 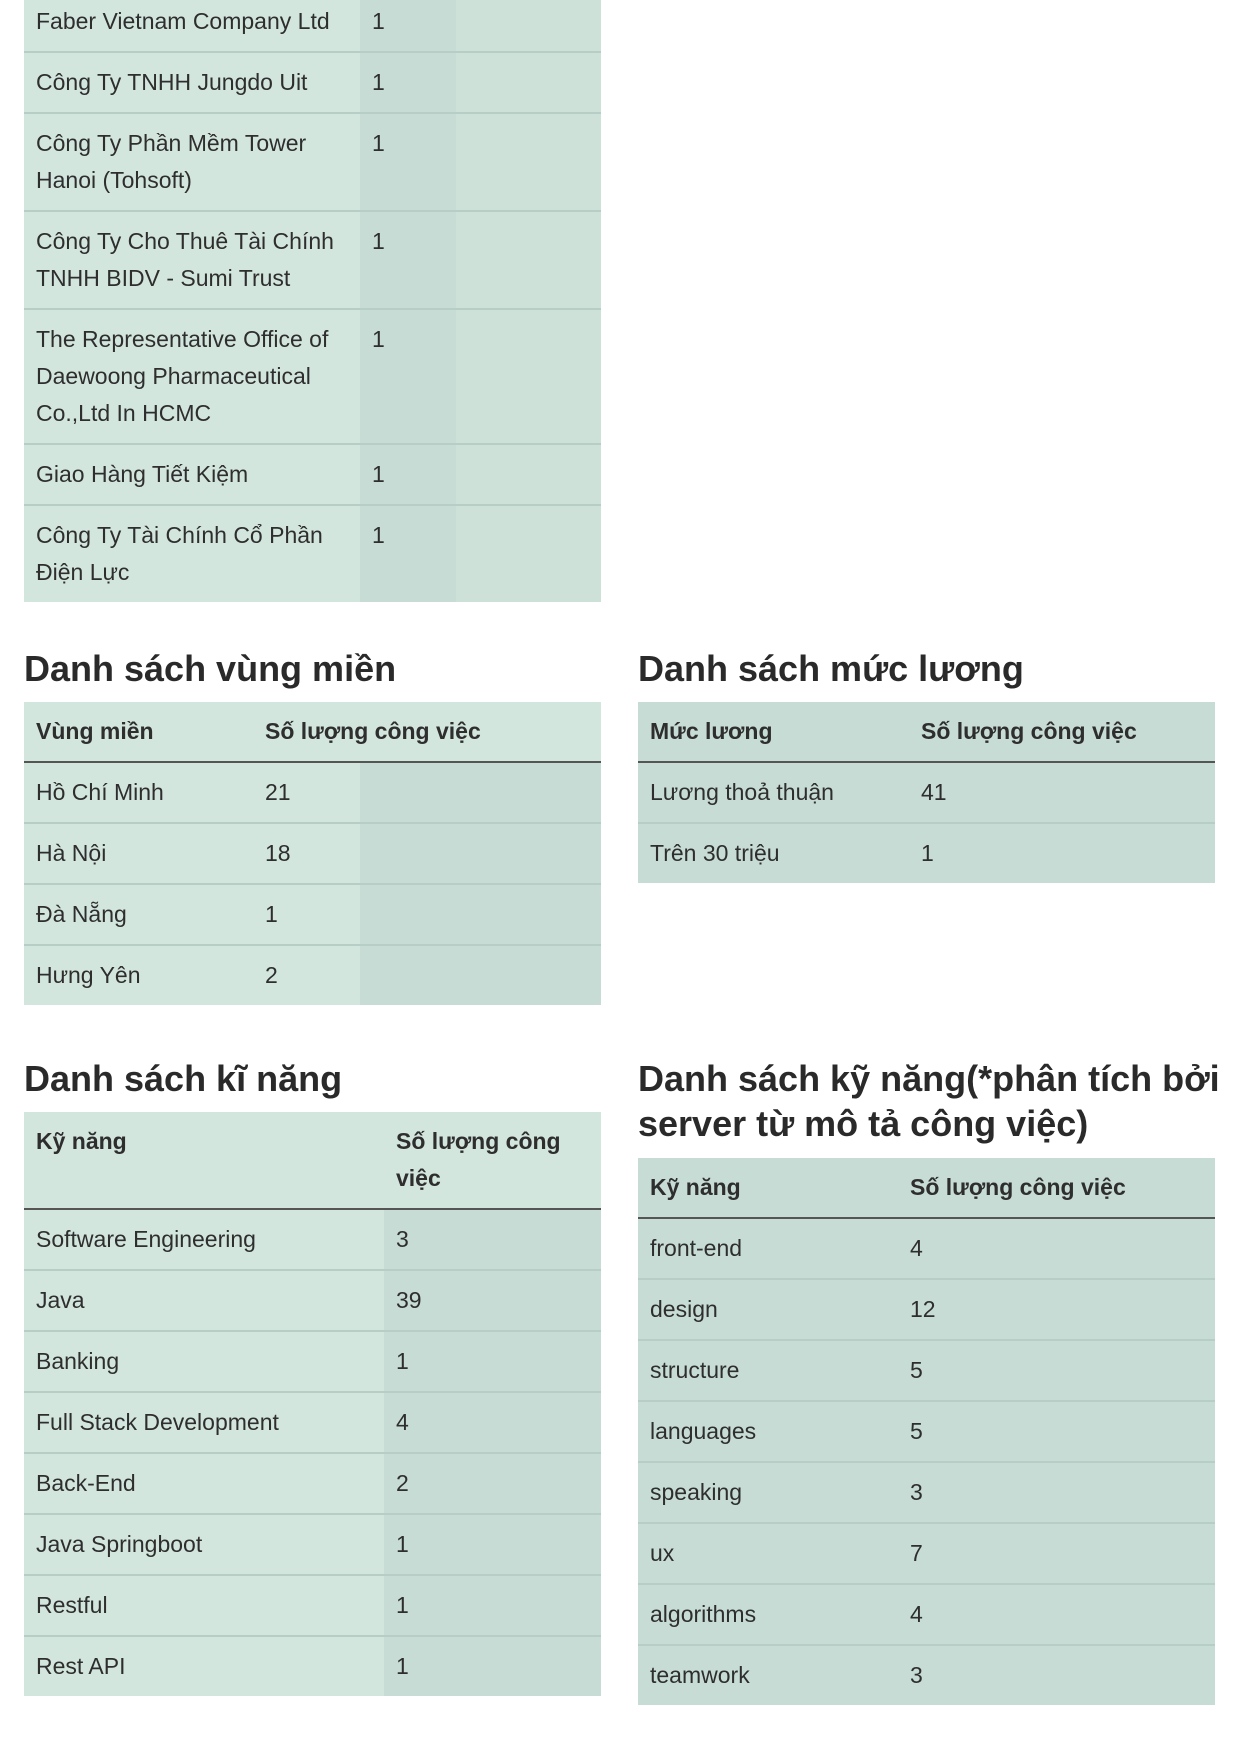 What do you see at coordinates (204, 1484) in the screenshot?
I see `row-label-cell: Back-End` at bounding box center [204, 1484].